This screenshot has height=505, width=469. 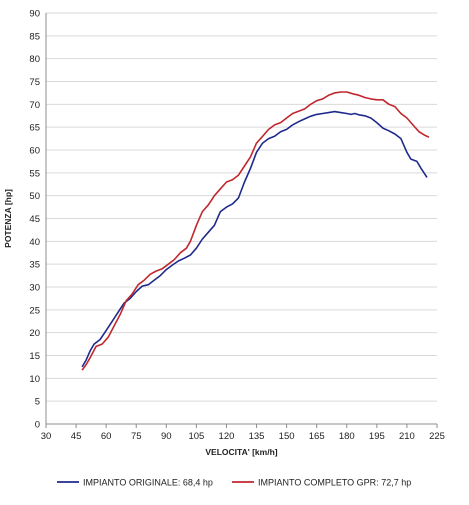 What do you see at coordinates (334, 483) in the screenshot?
I see `legend-label-2: IMPIANTO COMPLETO GPR: 72,7 hp` at bounding box center [334, 483].